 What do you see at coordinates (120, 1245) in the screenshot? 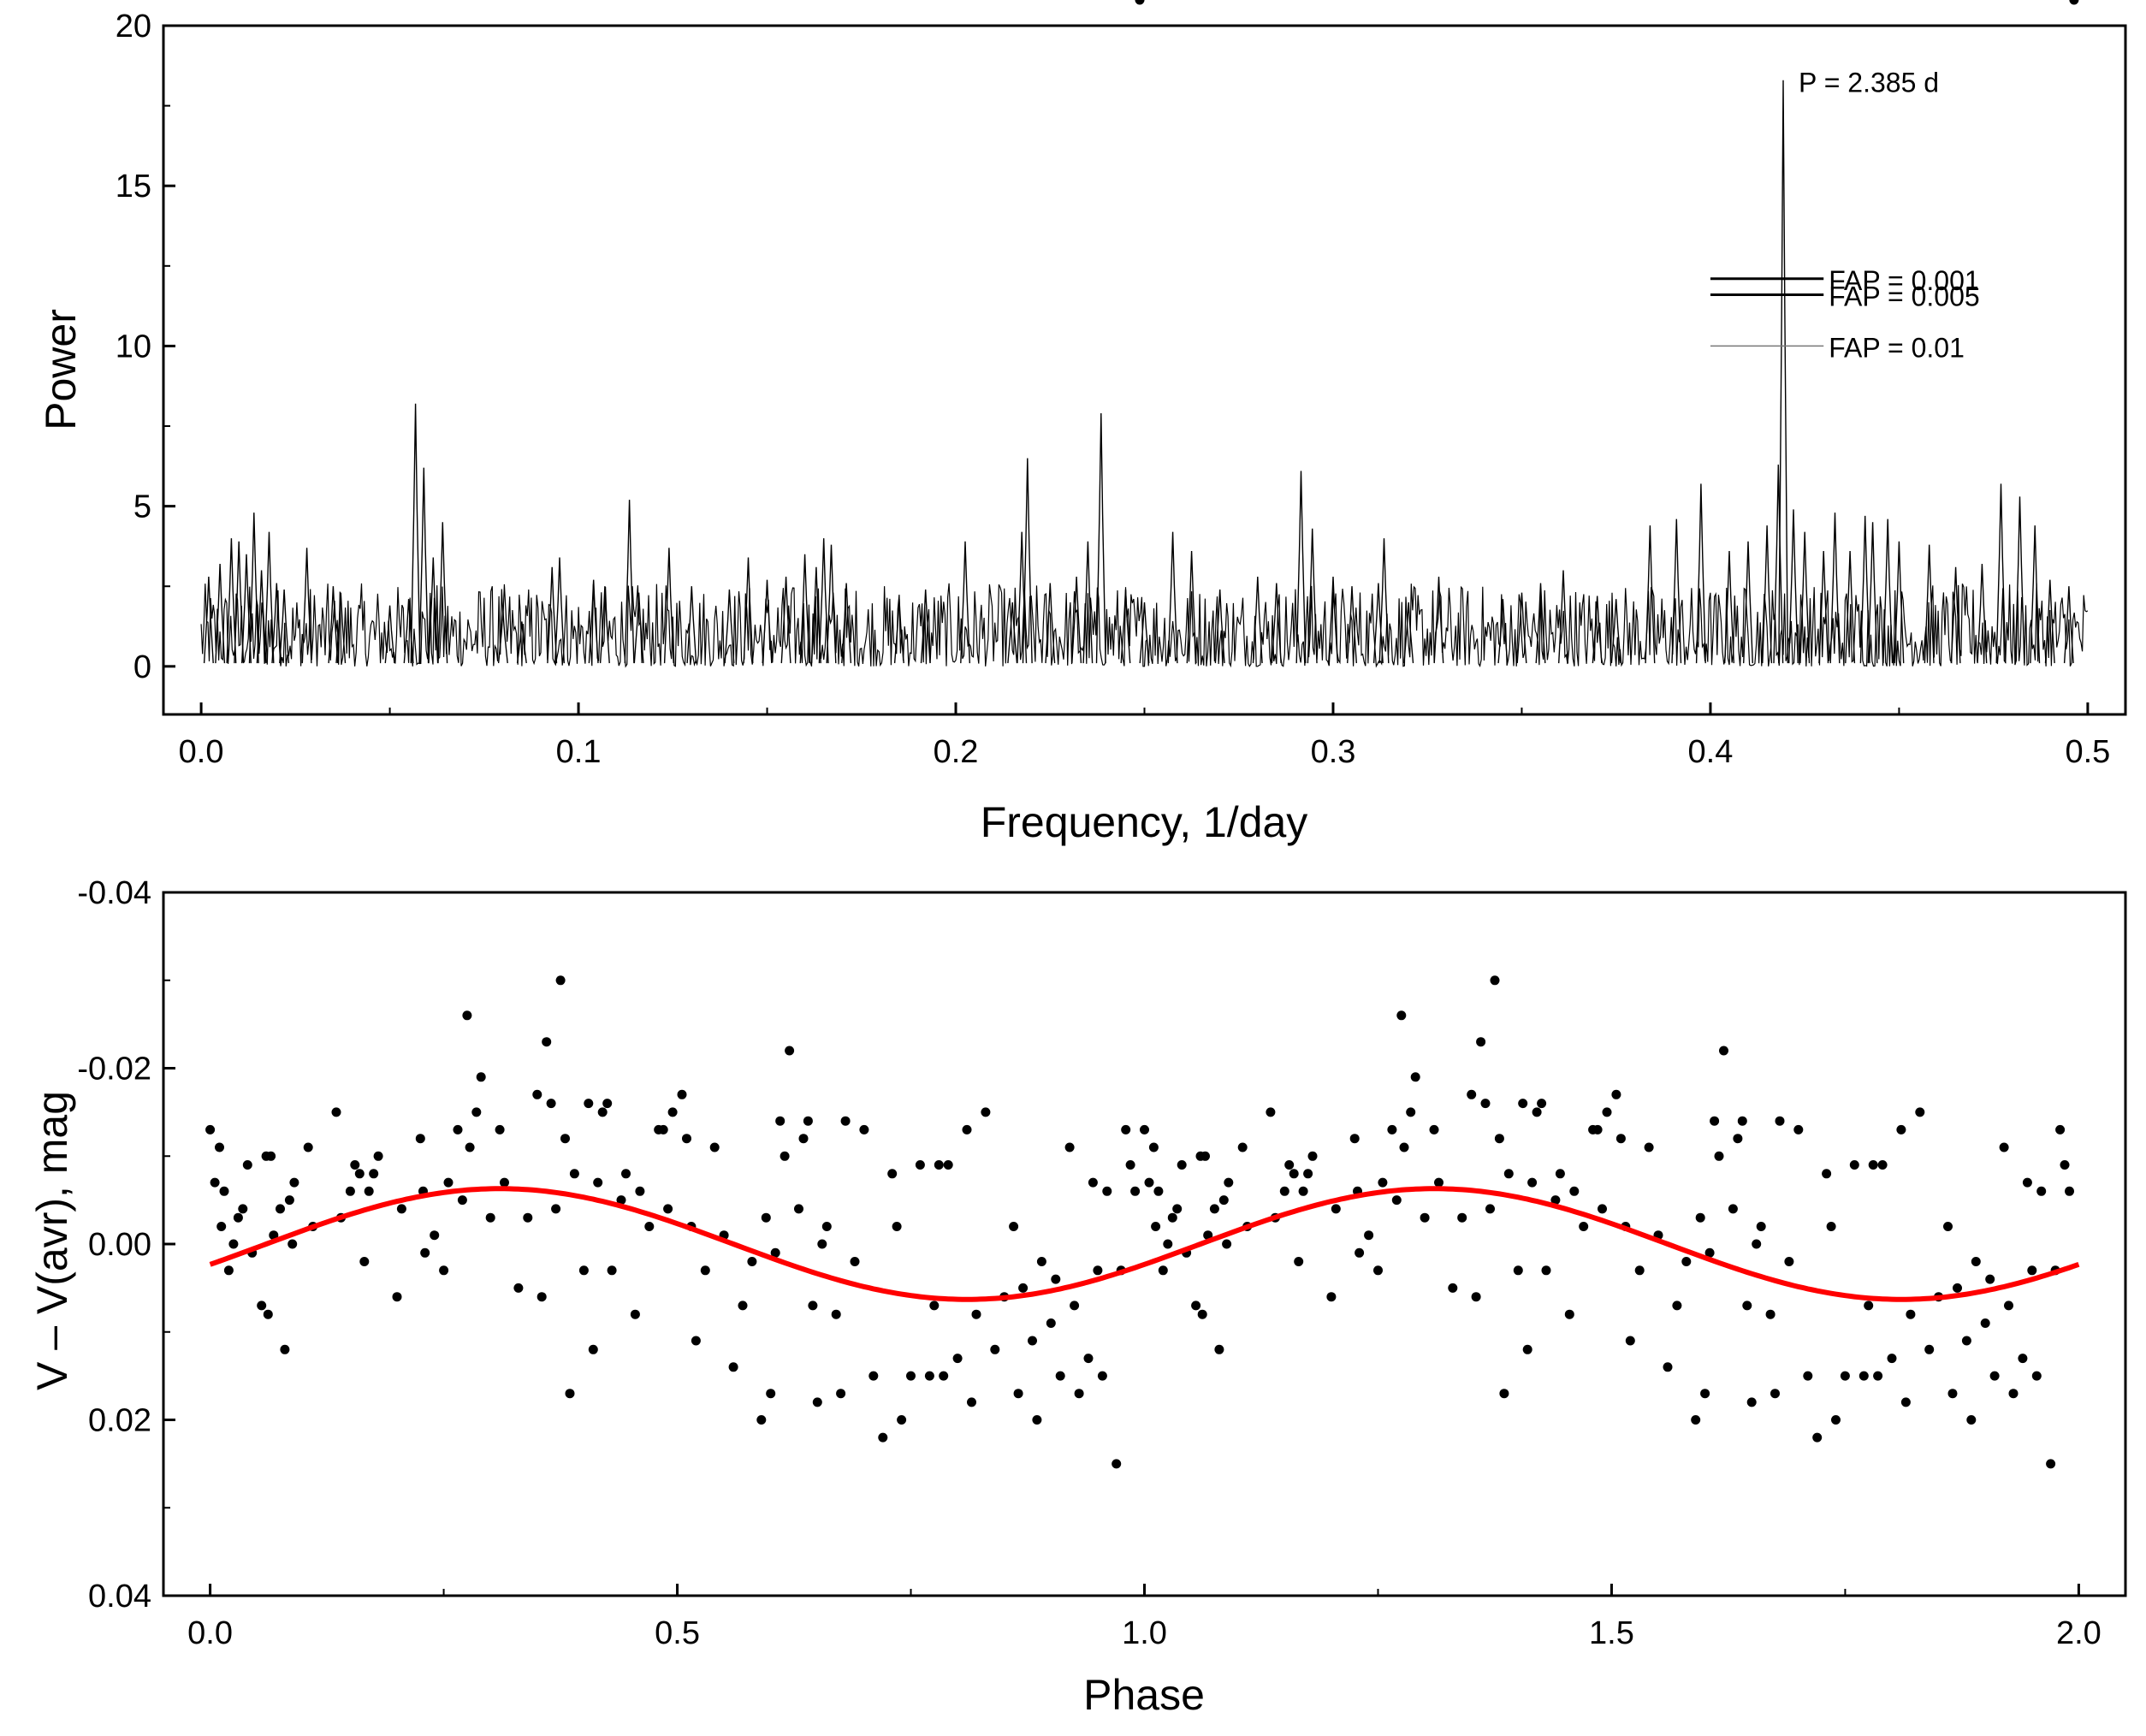
I see `light-curve-y-tick-label: 0.00` at bounding box center [120, 1245].